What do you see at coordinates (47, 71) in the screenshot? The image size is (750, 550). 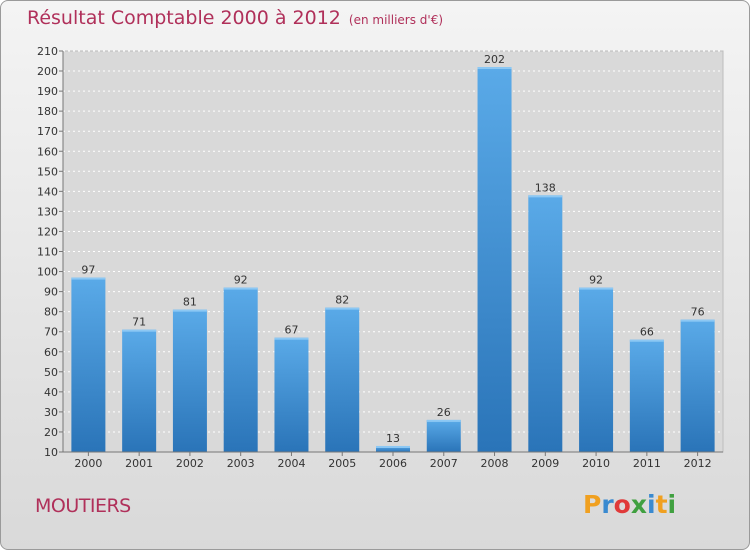 I see `y-tick-label: 200` at bounding box center [47, 71].